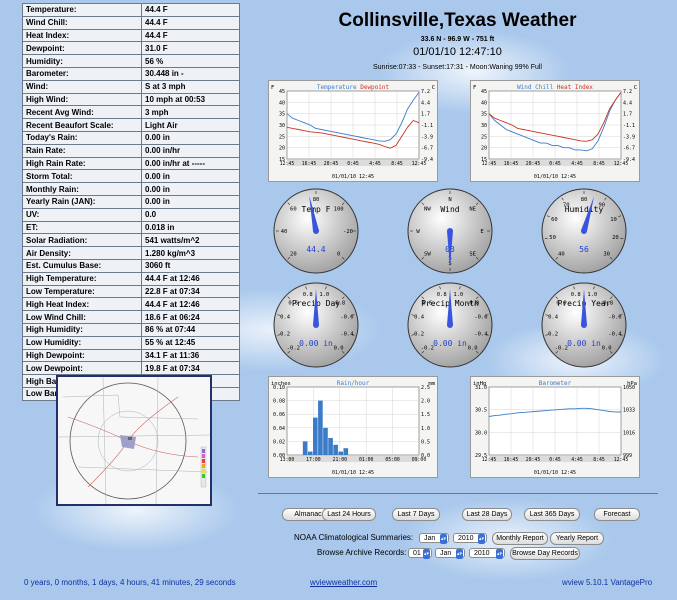  I want to click on gauge-title: Wind, so click(449, 209).